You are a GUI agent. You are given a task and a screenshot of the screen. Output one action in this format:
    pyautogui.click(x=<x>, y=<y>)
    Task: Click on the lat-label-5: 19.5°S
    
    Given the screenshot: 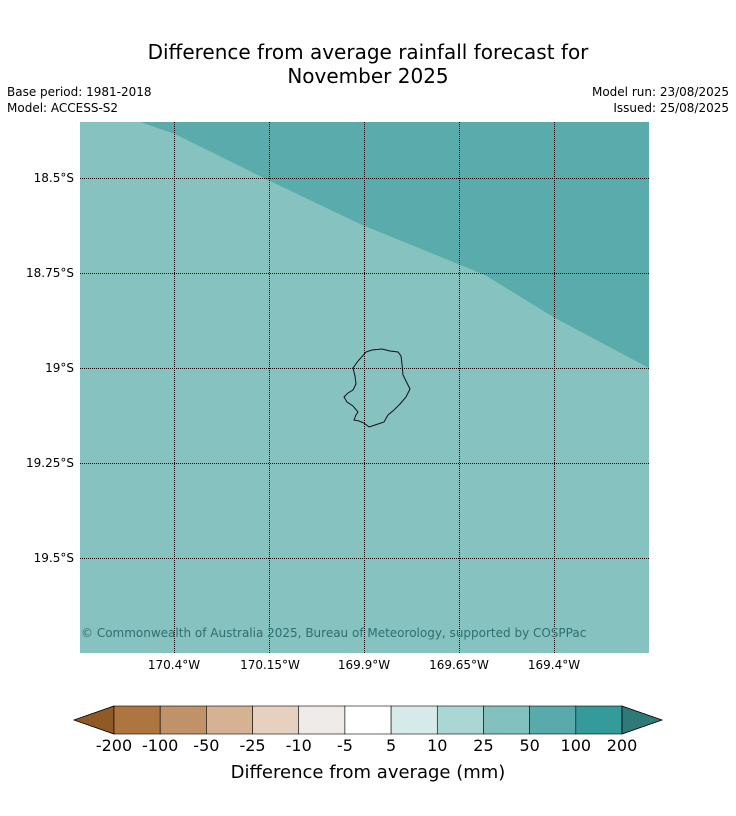 What is the action you would take?
    pyautogui.click(x=53, y=558)
    